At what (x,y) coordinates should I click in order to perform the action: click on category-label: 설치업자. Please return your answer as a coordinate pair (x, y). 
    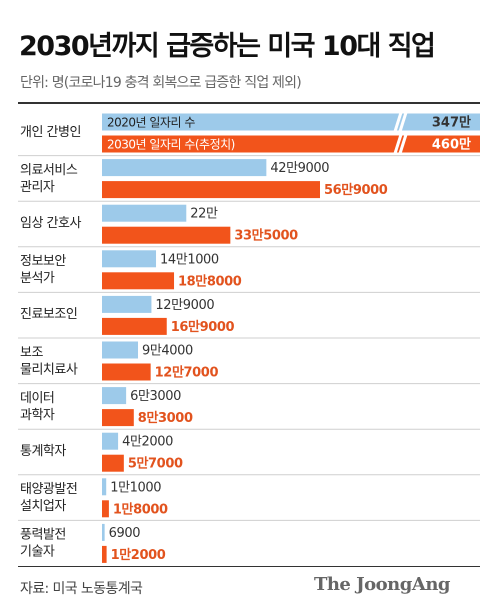
    Looking at the image, I should click on (43, 506).